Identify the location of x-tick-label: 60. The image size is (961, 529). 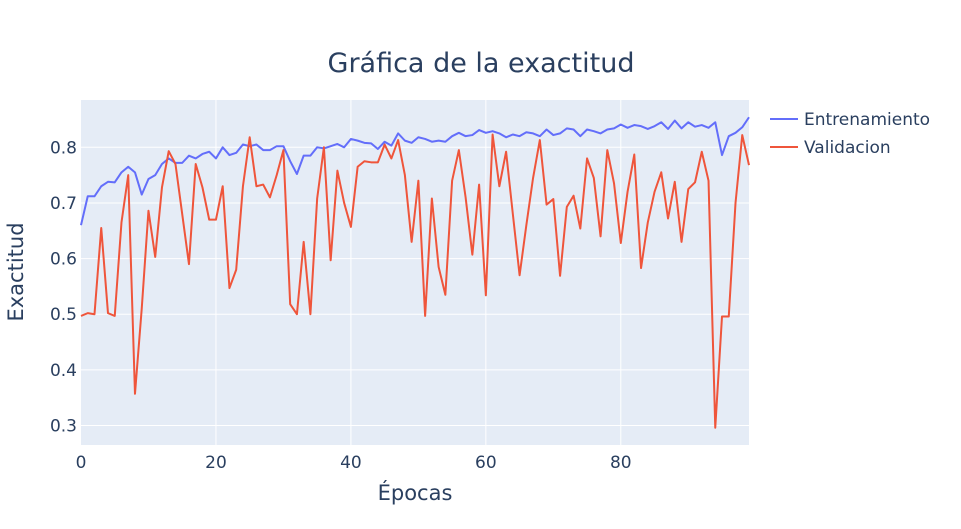
(486, 463).